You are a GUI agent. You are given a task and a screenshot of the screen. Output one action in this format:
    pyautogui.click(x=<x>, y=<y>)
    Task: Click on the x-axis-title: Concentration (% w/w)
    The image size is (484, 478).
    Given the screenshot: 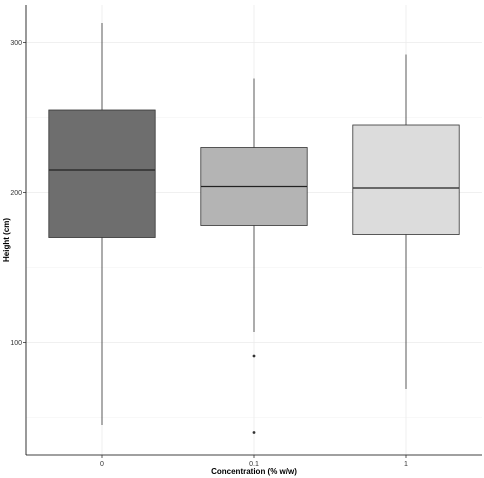 What is the action you would take?
    pyautogui.click(x=254, y=471)
    